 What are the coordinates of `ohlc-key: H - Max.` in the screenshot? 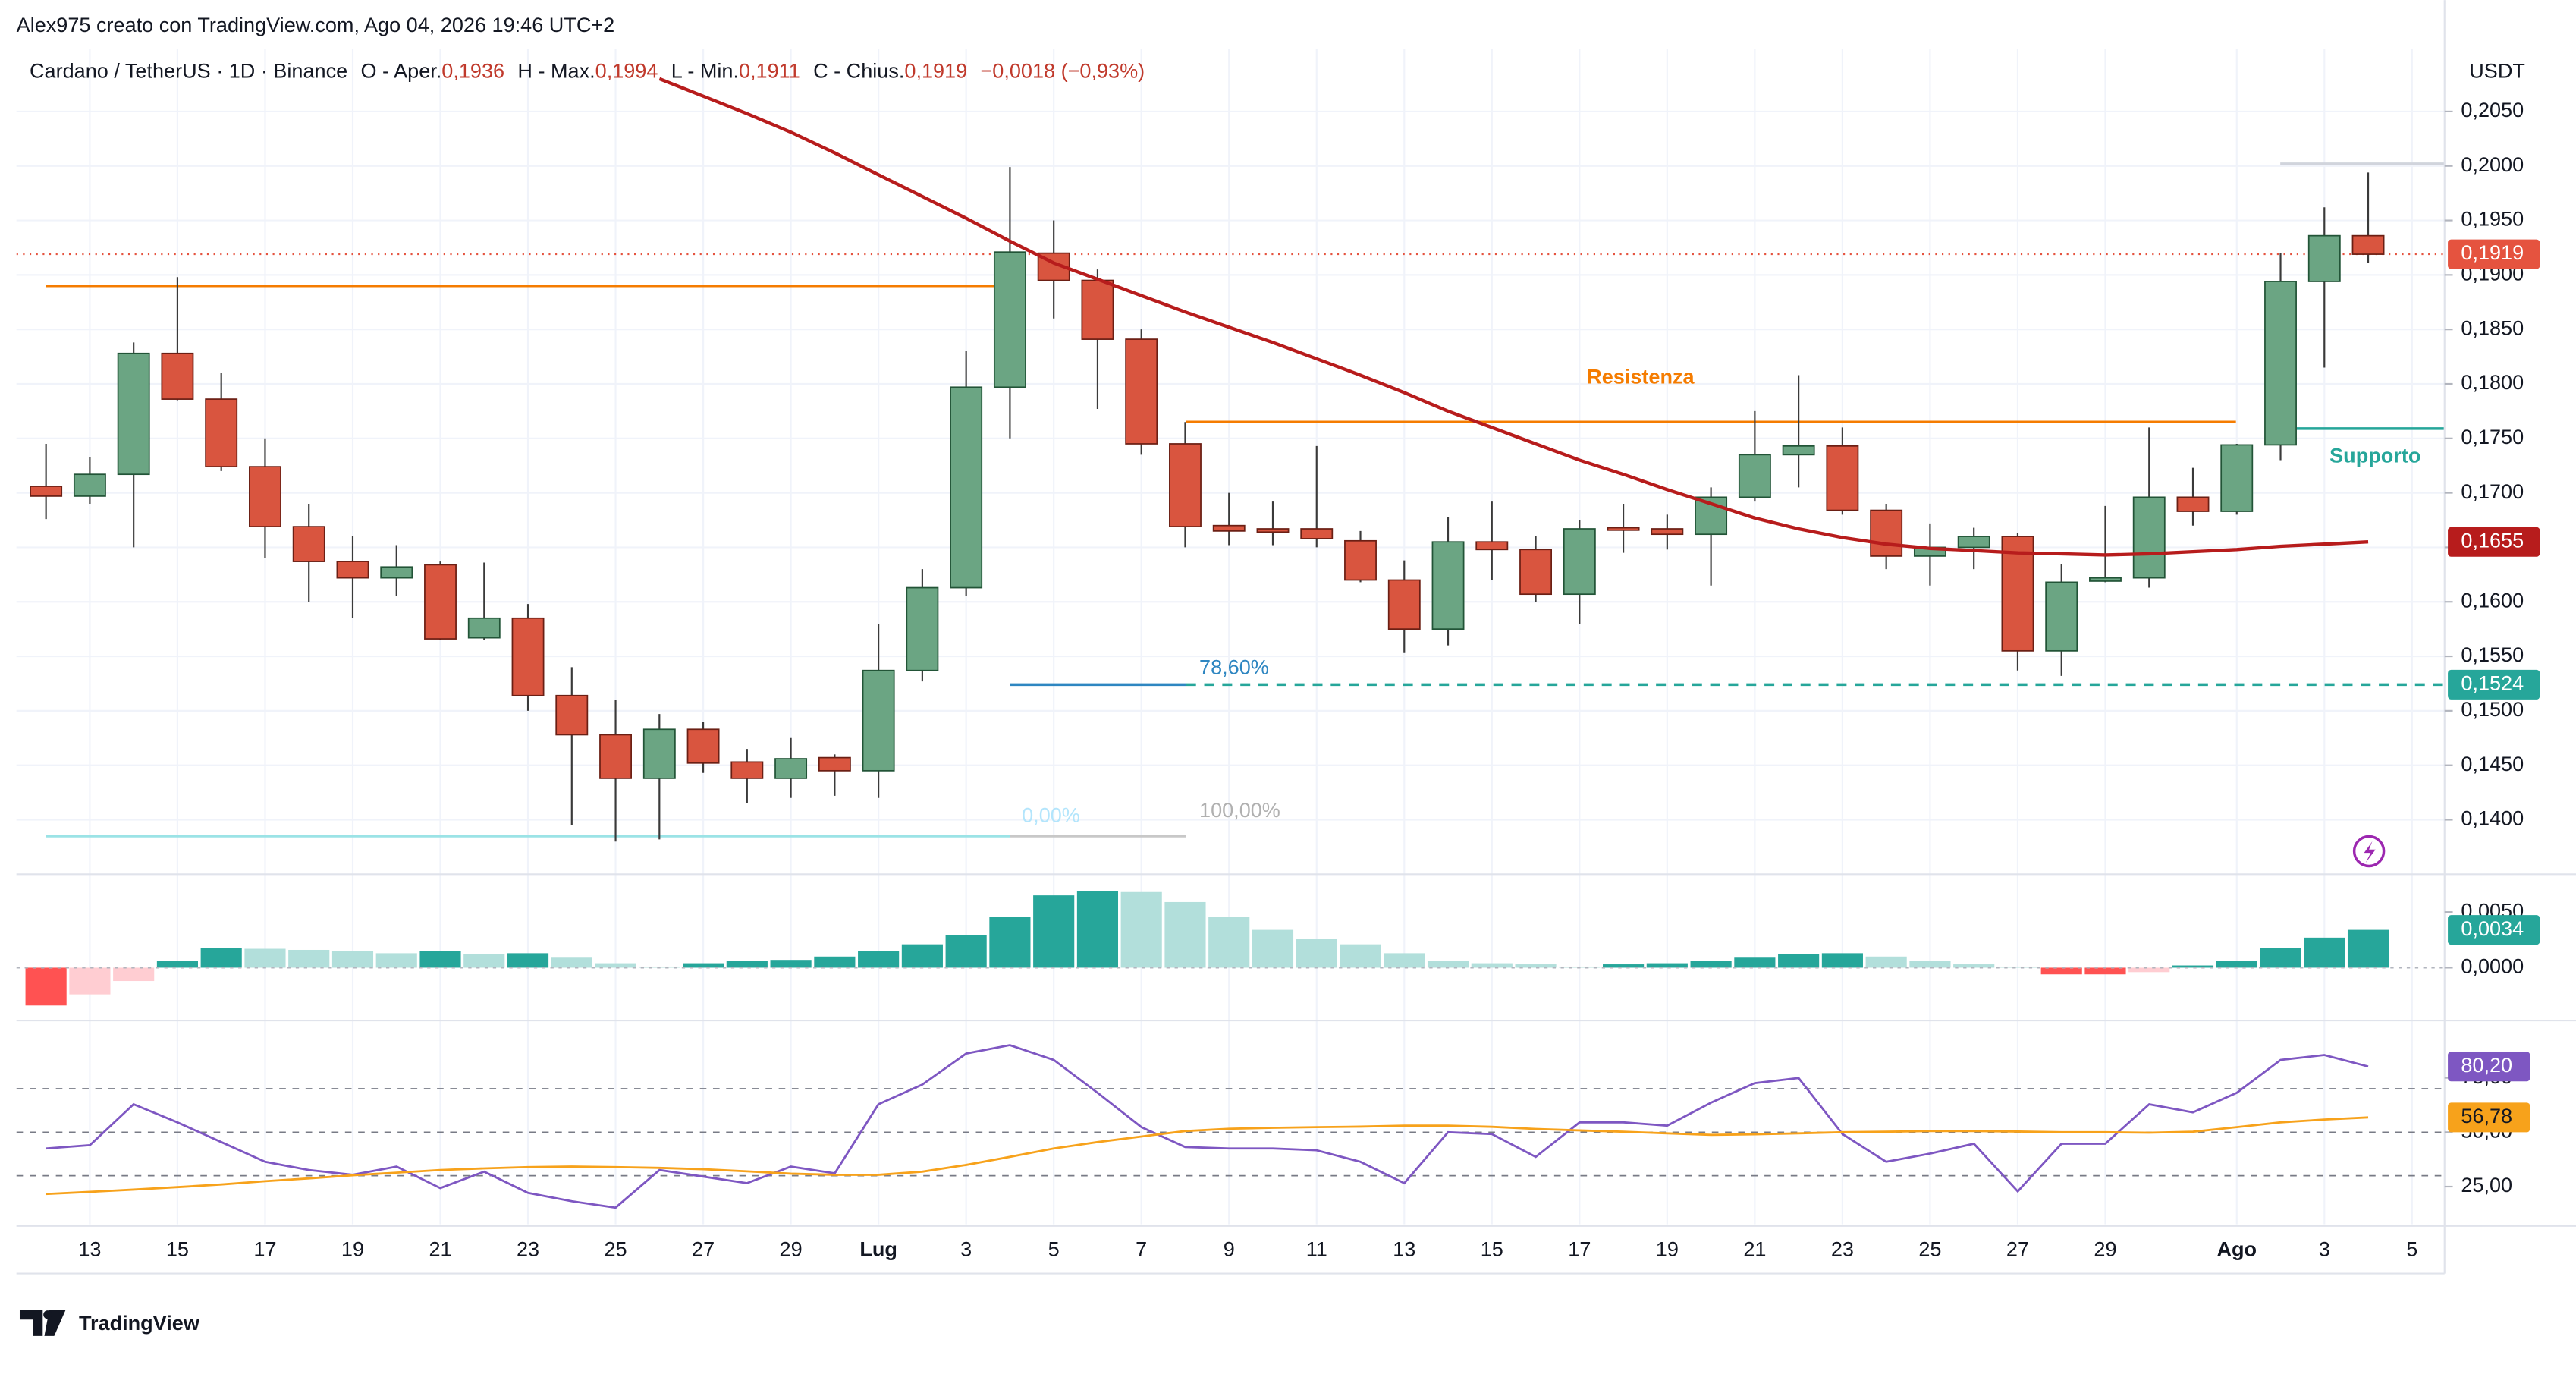 It's located at (556, 71).